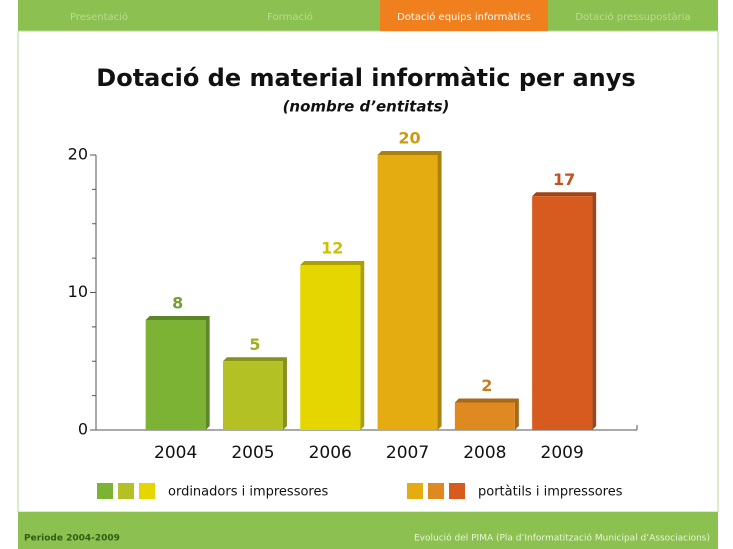 The height and width of the screenshot is (549, 733). Describe the element at coordinates (550, 492) in the screenshot. I see `legend-label: portàtils i impressores` at that location.